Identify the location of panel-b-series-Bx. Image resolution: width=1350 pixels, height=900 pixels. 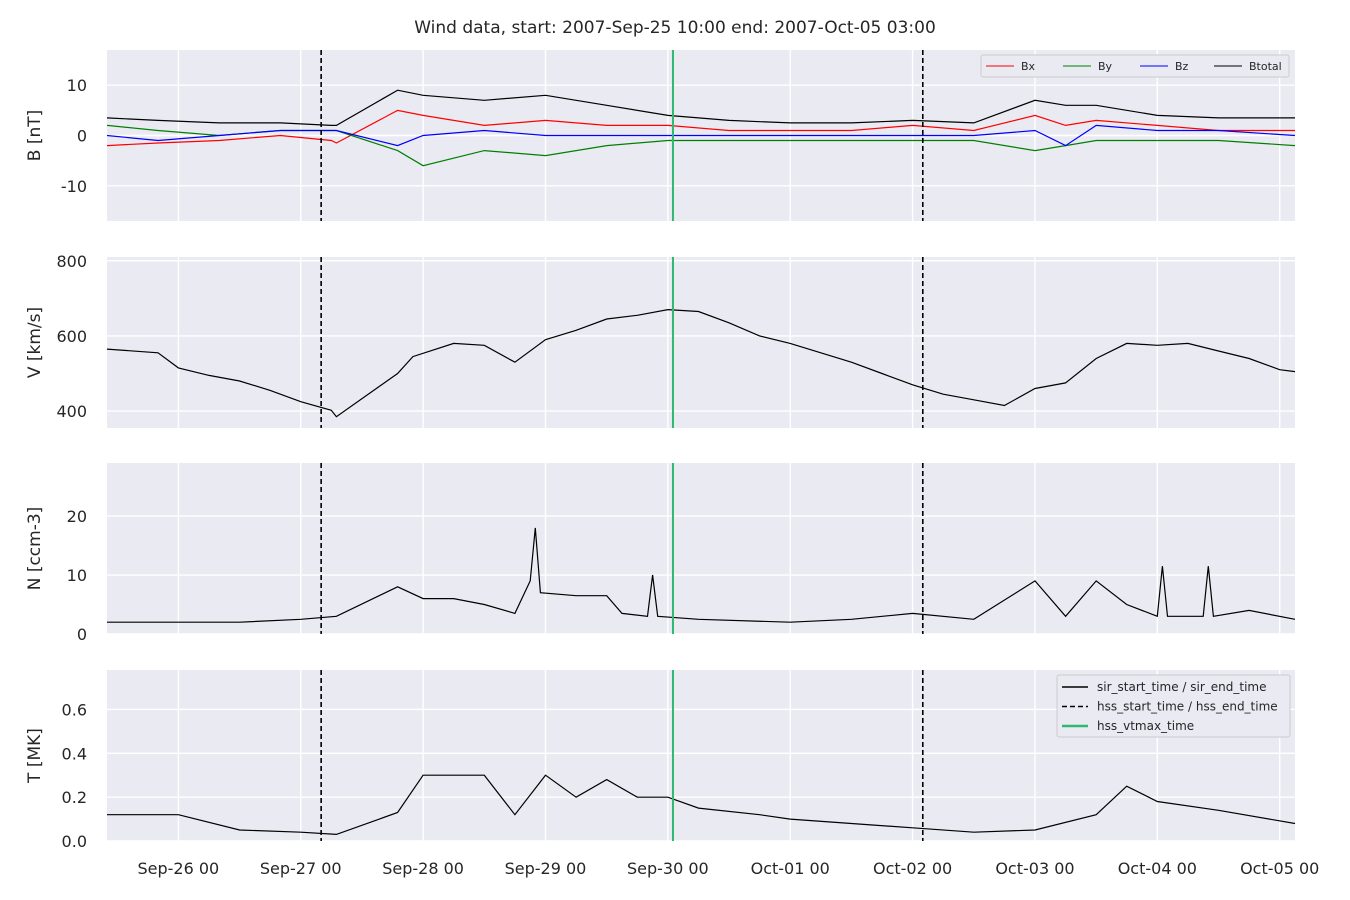
(700, 128).